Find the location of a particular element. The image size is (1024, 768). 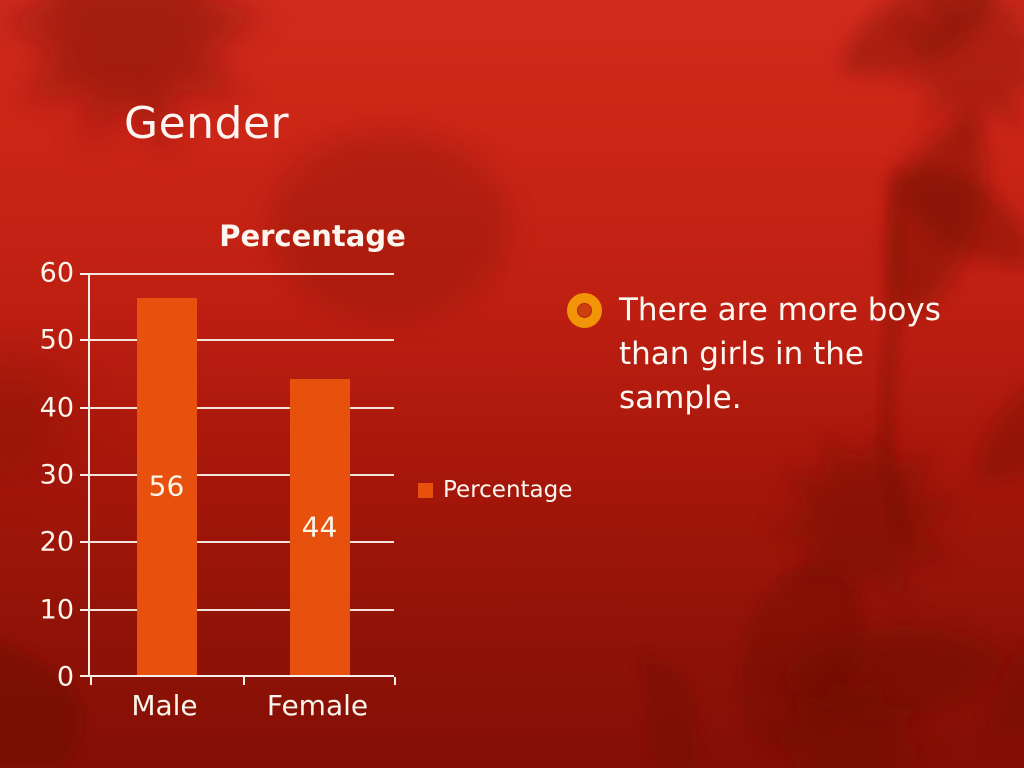

chart-title: Percentage is located at coordinates (312, 236).